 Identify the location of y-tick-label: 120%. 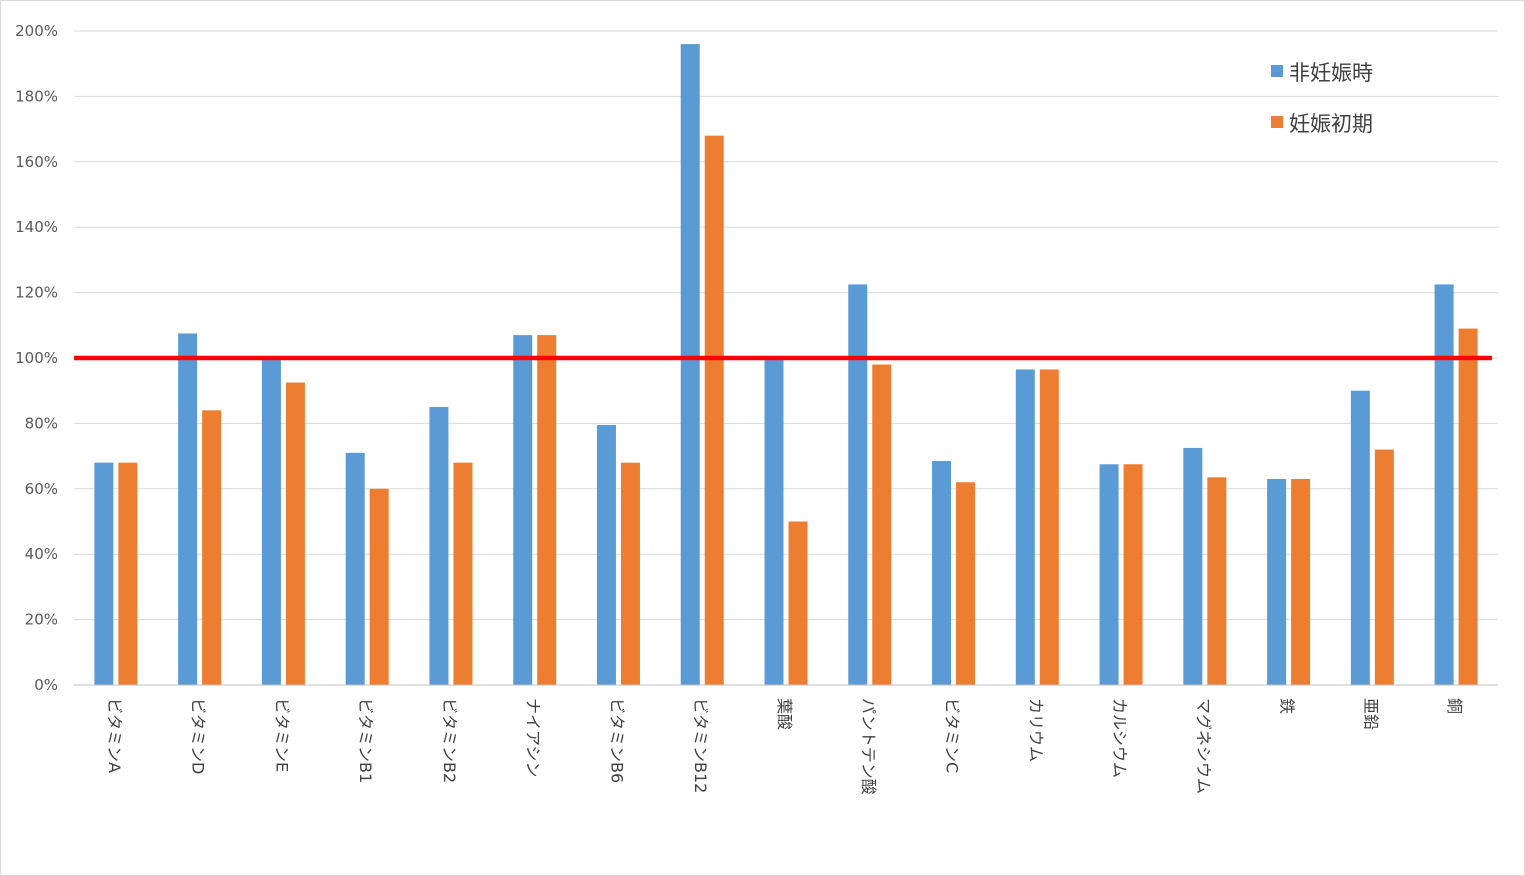
(36, 293).